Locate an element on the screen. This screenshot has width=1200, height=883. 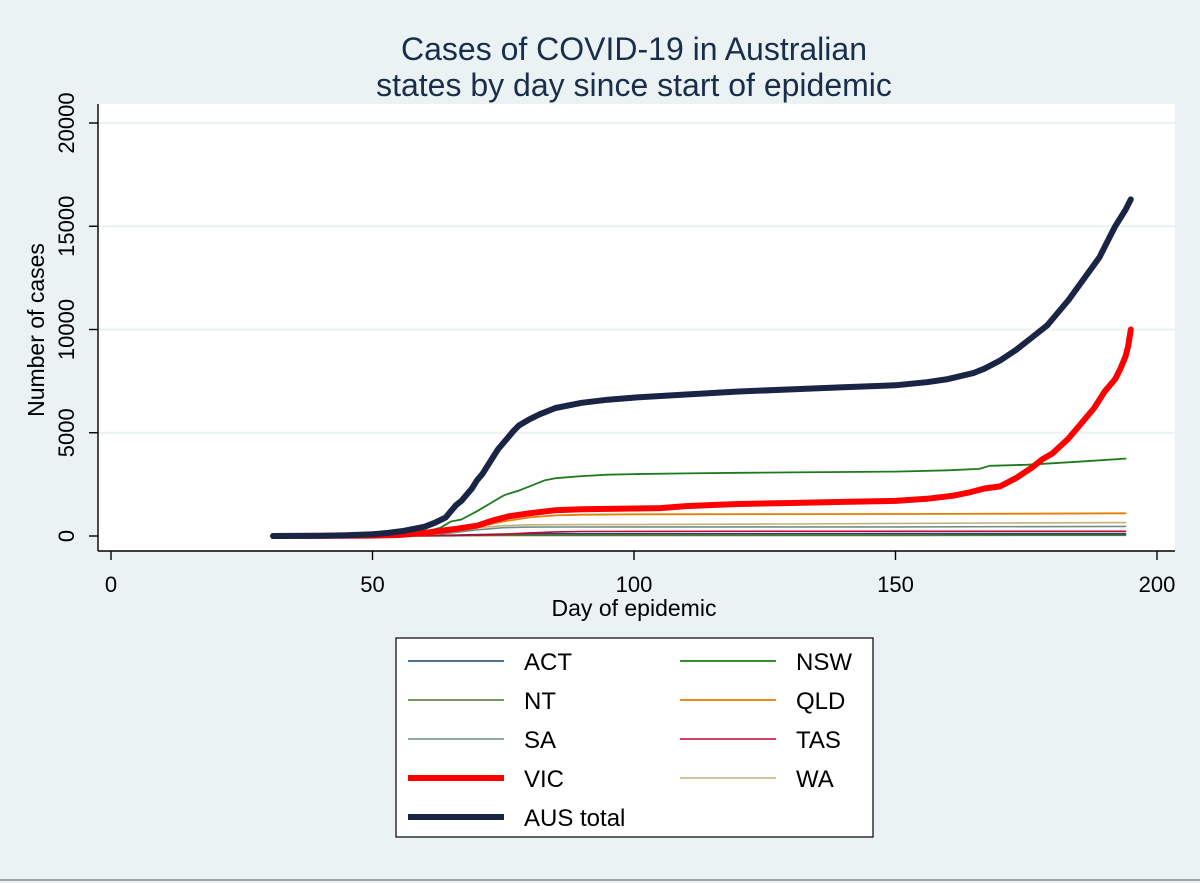
chart-title-line-1: Cases of COVID-19 in Australian is located at coordinates (634, 49).